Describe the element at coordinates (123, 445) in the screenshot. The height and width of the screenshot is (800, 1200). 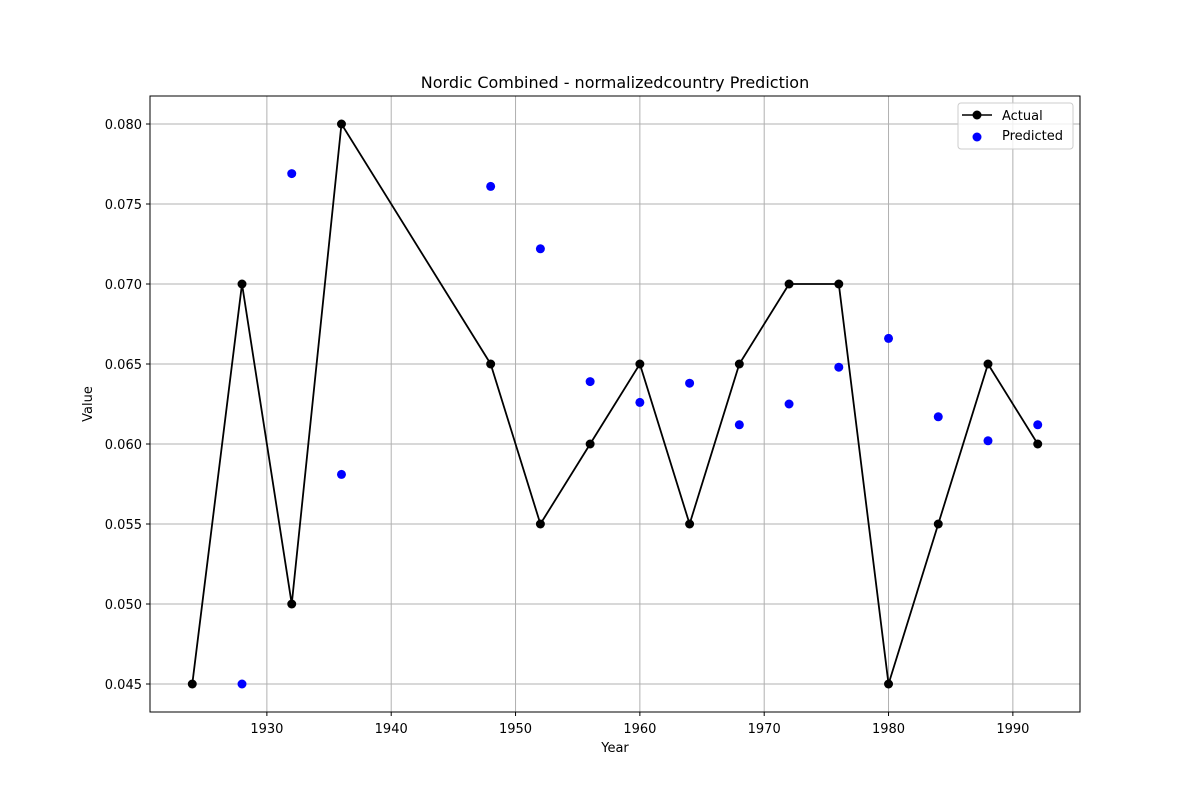
I see `y-tick-label: 0.060` at that location.